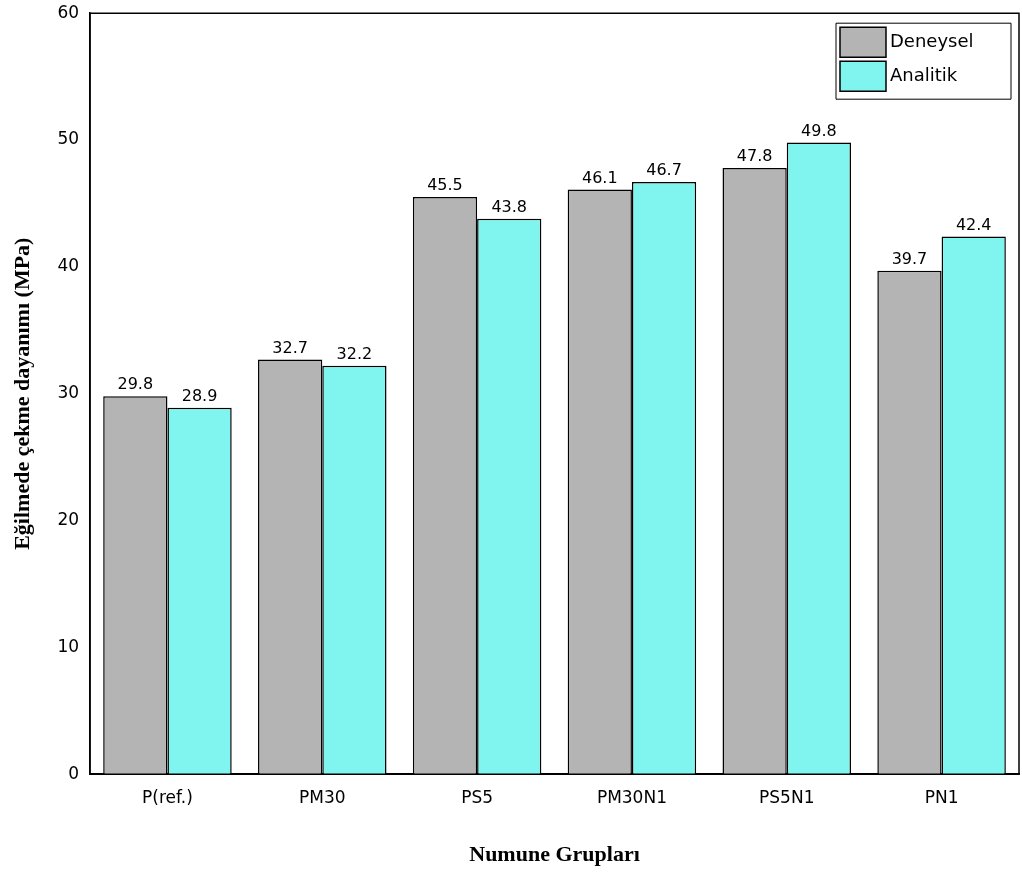  I want to click on data-label: 32.2, so click(354, 353).